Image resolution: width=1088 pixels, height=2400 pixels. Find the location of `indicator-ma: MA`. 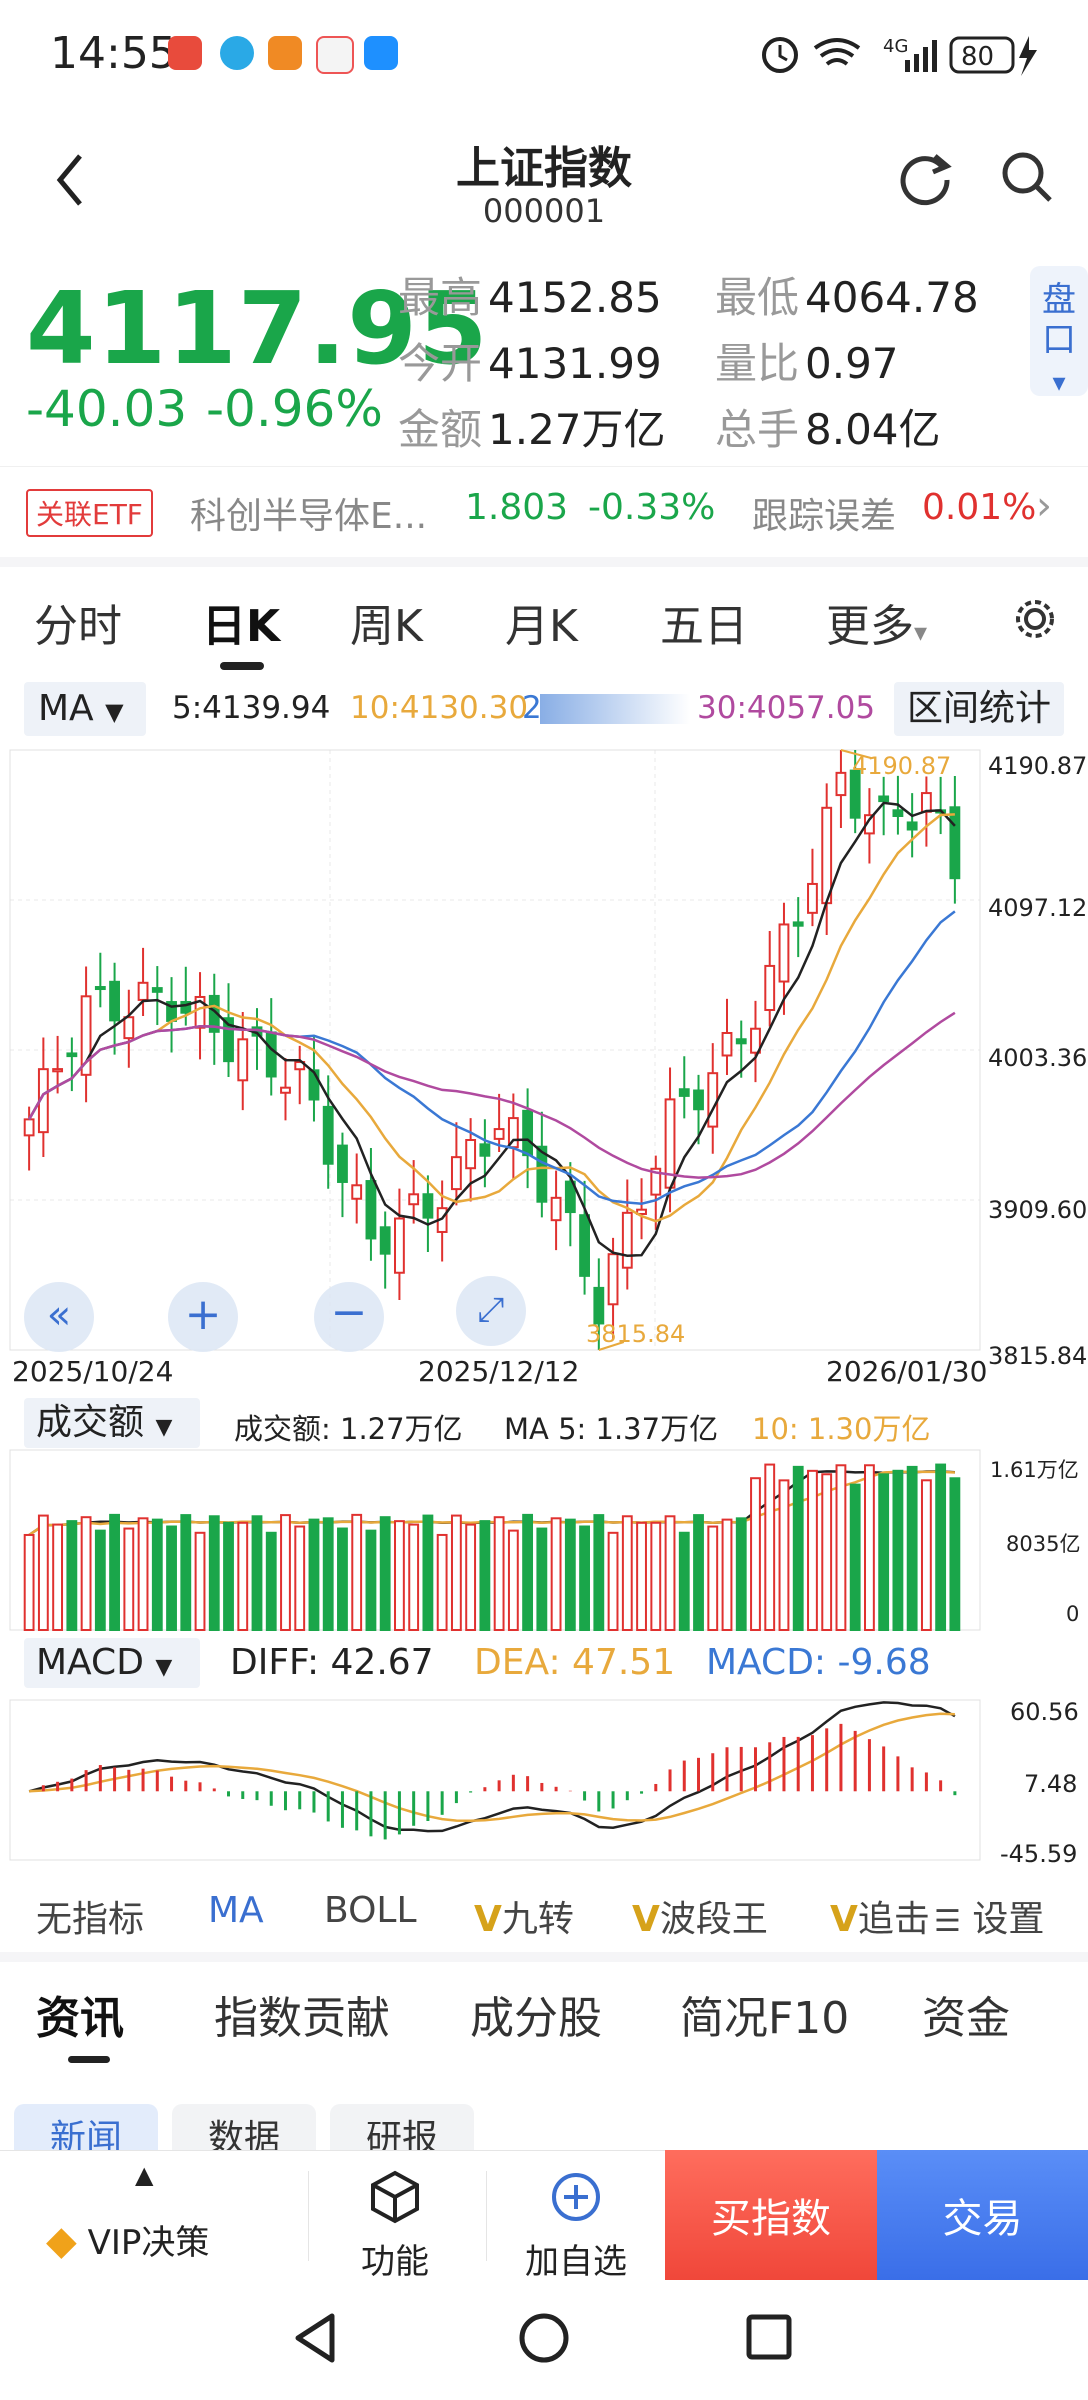

indicator-ma: MA is located at coordinates (236, 1910).